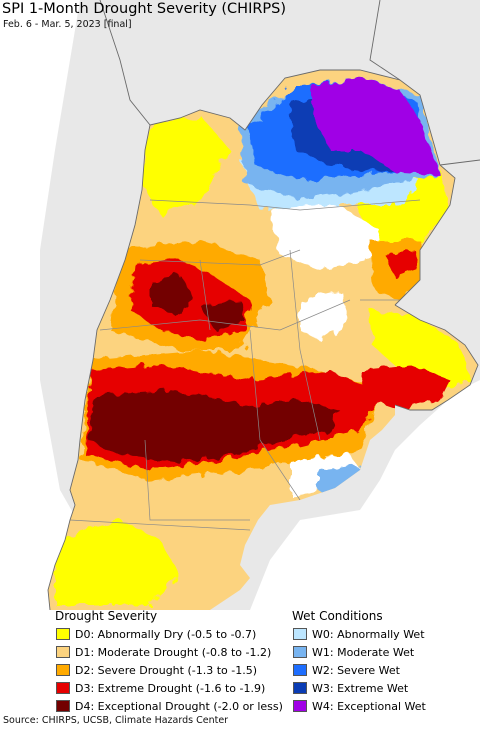 Image resolution: width=480 pixels, height=730 pixels. Describe the element at coordinates (63, 688) in the screenshot. I see `legend-swatch-d3` at that location.